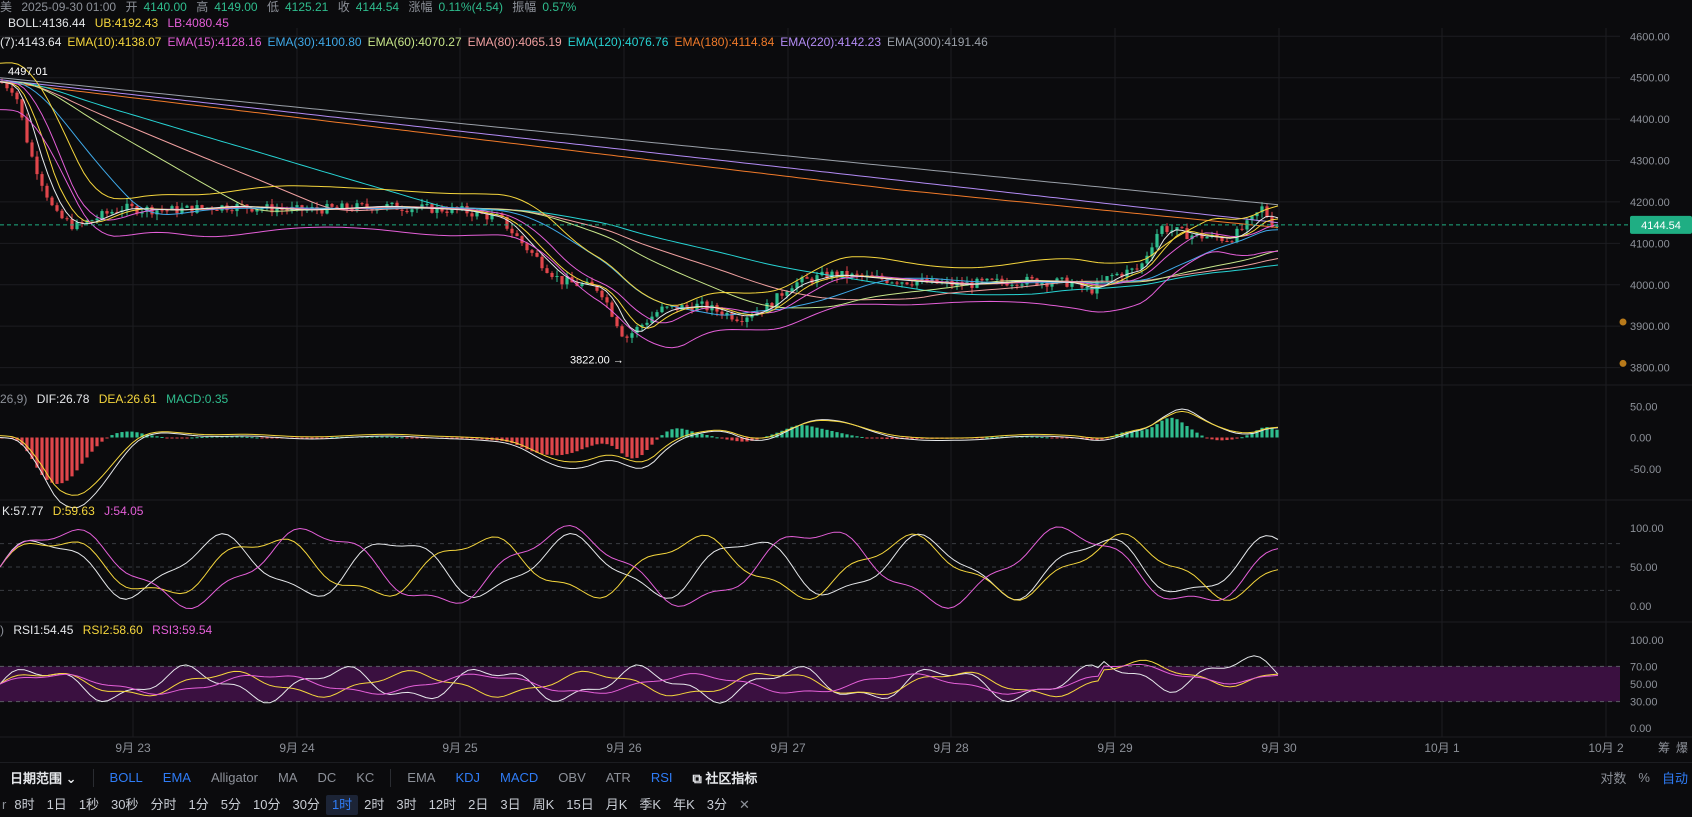  Describe the element at coordinates (744, 804) in the screenshot. I see `close-icon: ✕` at that location.